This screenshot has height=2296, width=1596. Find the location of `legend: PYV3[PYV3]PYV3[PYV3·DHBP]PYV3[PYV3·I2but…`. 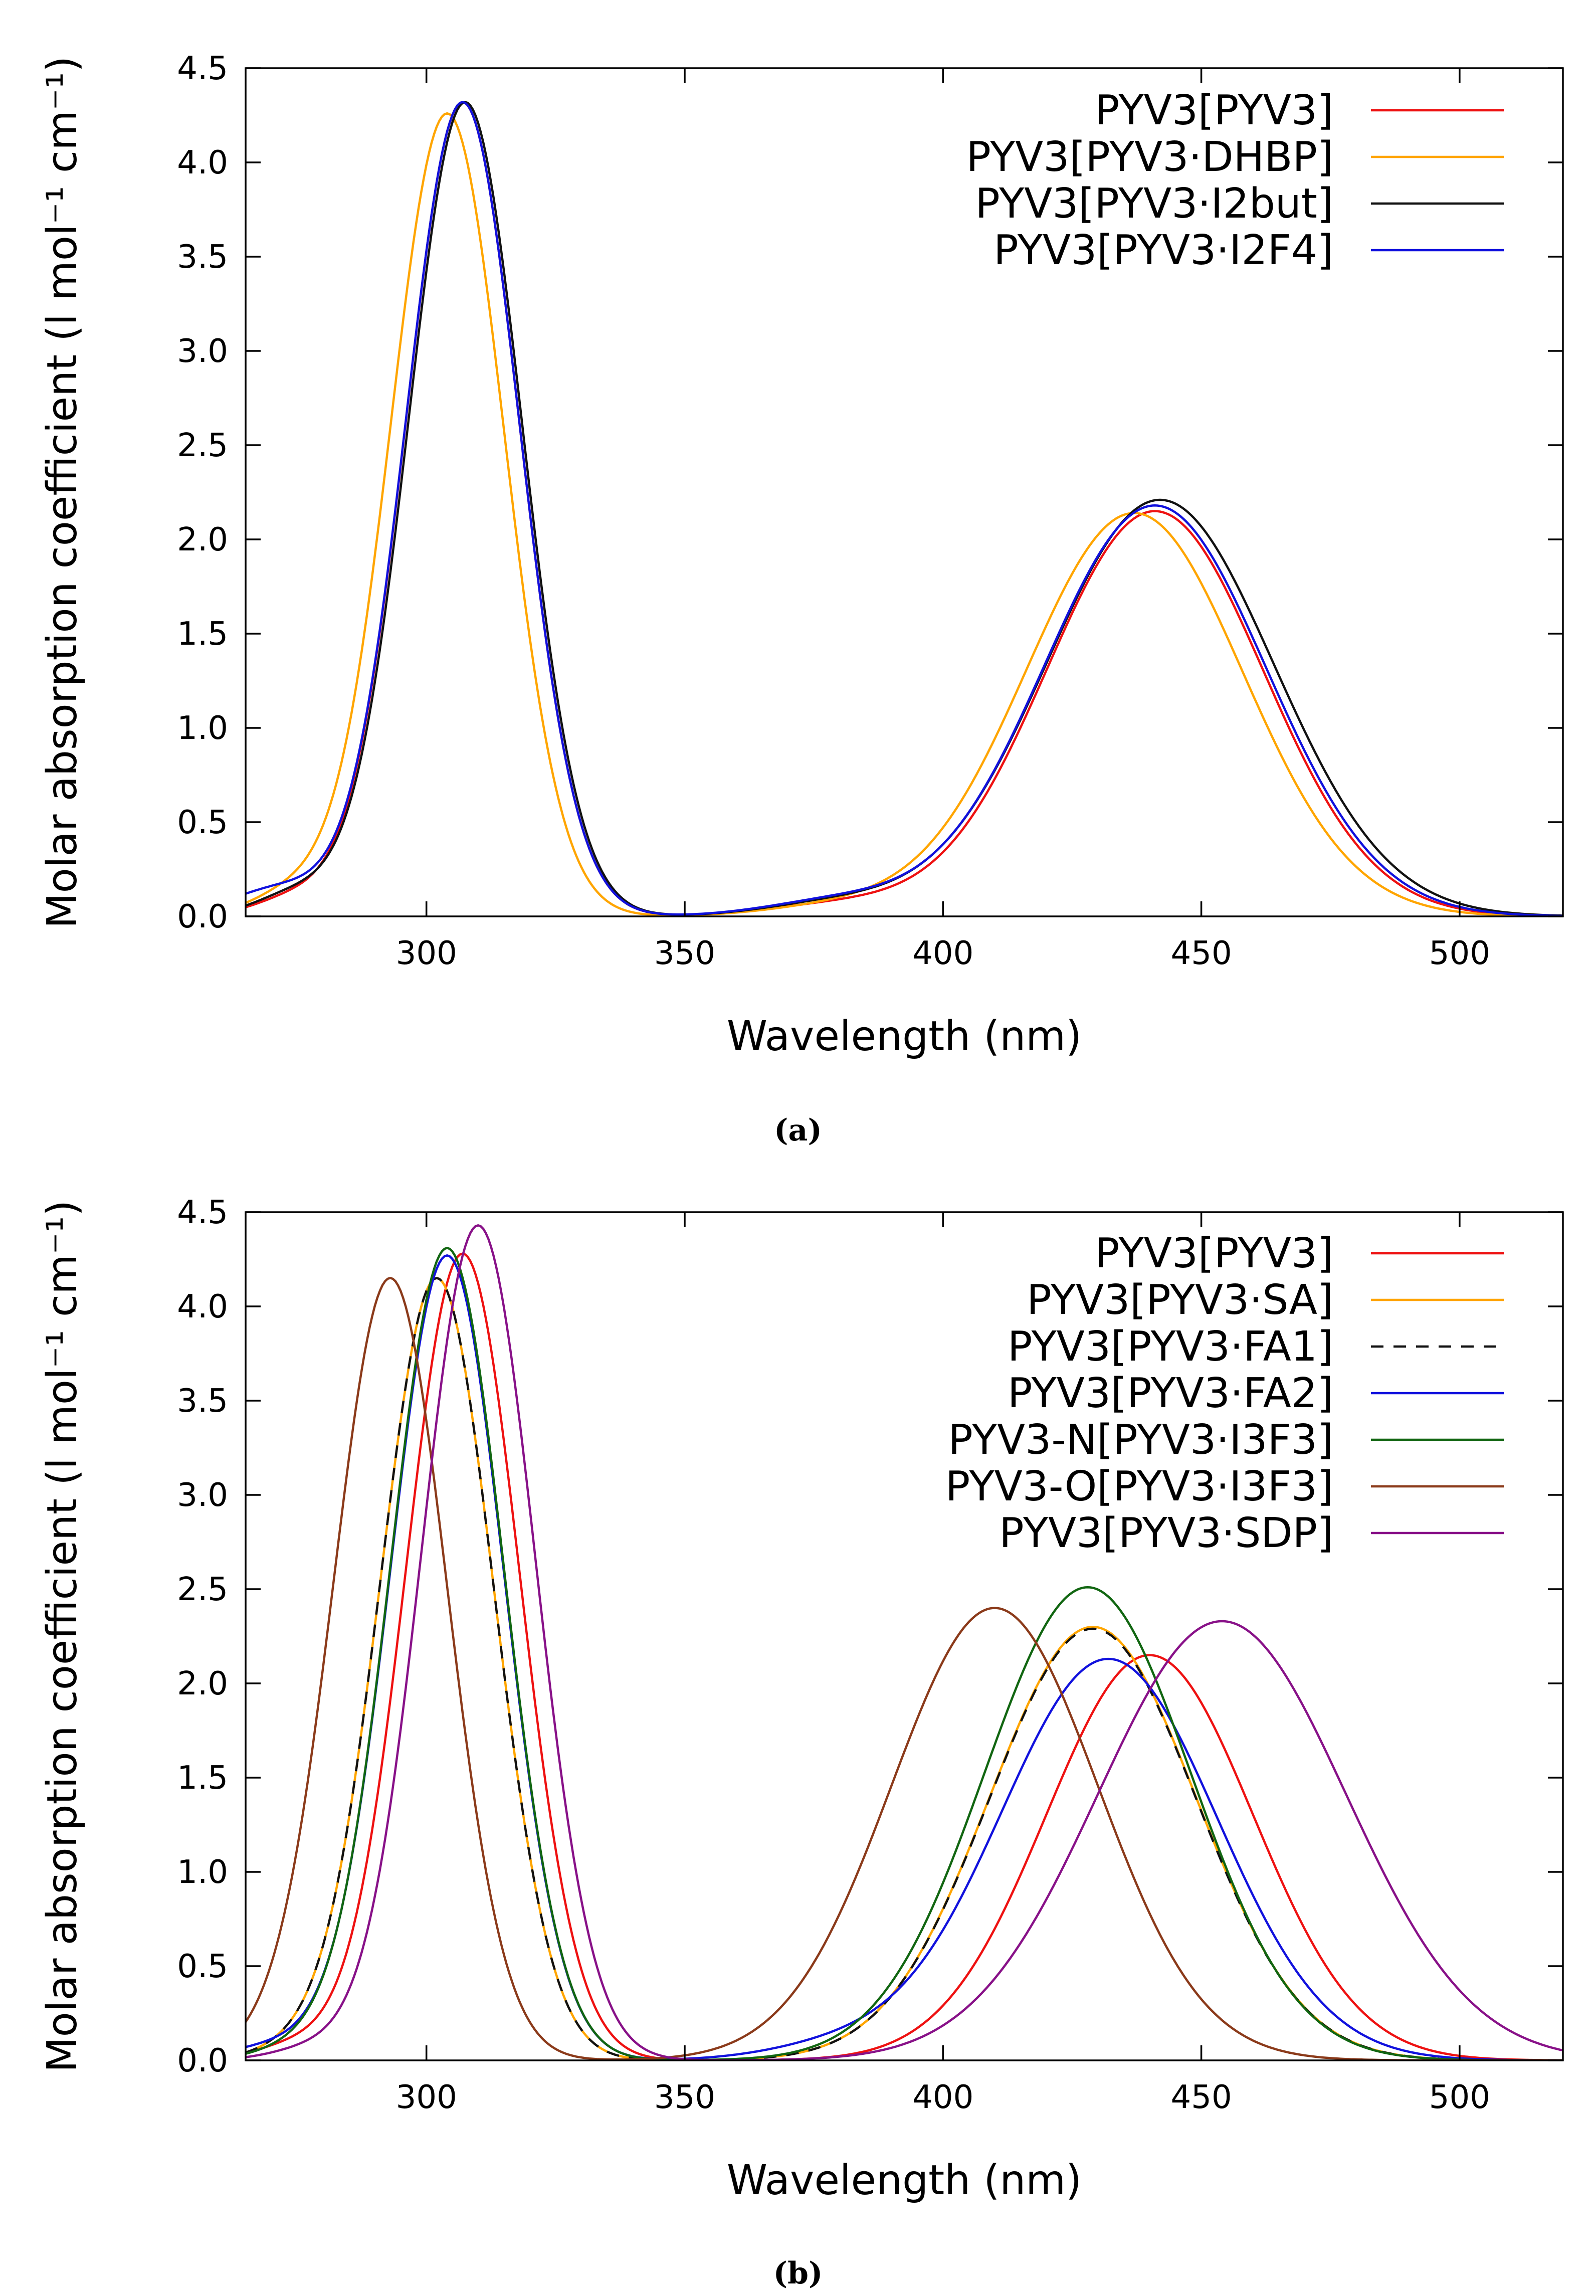

legend: PYV3[PYV3]PYV3[PYV3·DHBP]PYV3[PYV3·I2but… is located at coordinates (1235, 180).